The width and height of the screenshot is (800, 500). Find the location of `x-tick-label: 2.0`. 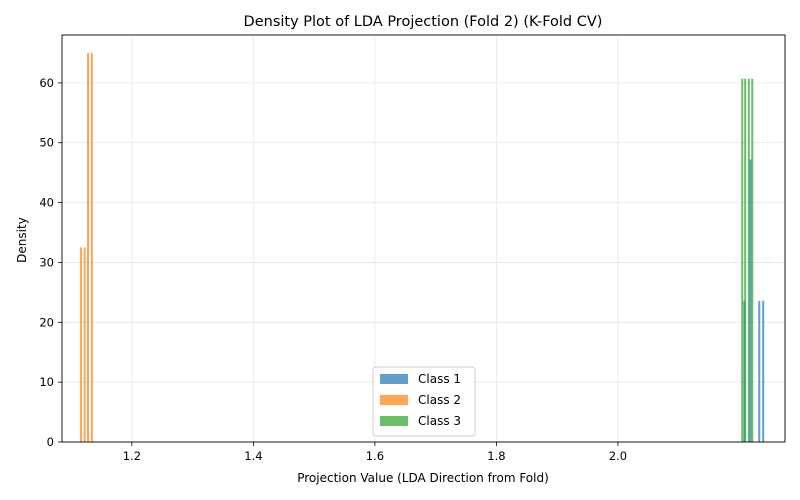

x-tick-label: 2.0 is located at coordinates (618, 456).